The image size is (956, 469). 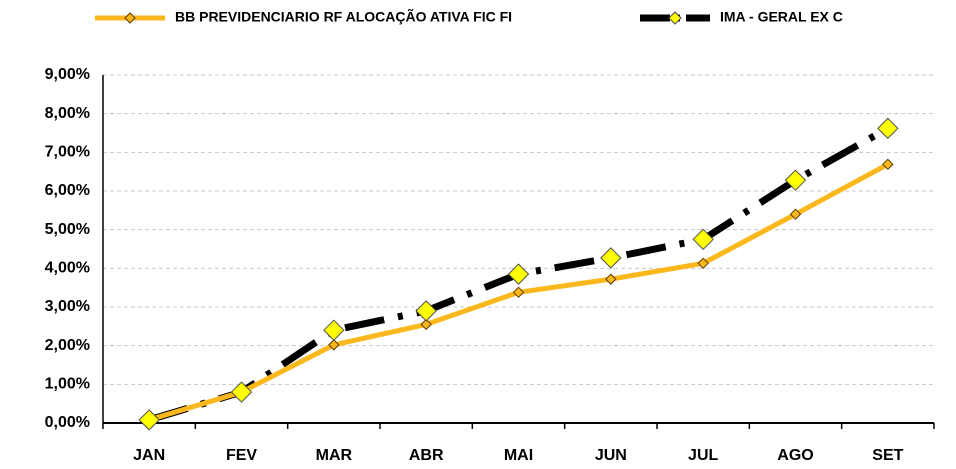 What do you see at coordinates (67, 74) in the screenshot?
I see `y-tick-label: 9,00%` at bounding box center [67, 74].